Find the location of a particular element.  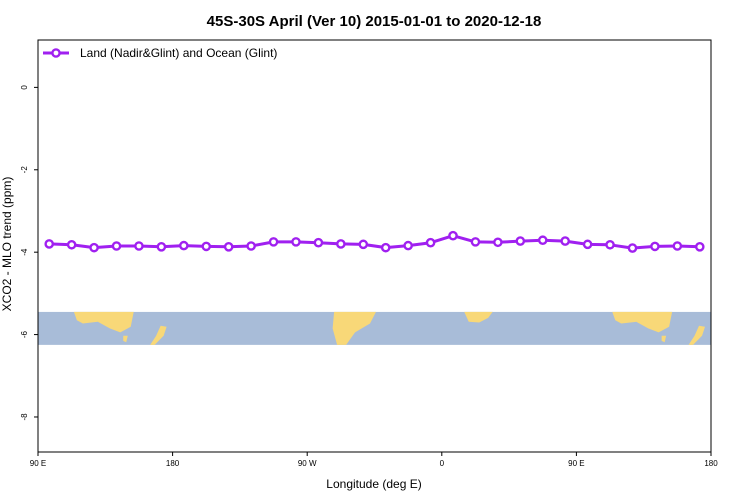

map-land-new-zealand is located at coordinates (158, 335).